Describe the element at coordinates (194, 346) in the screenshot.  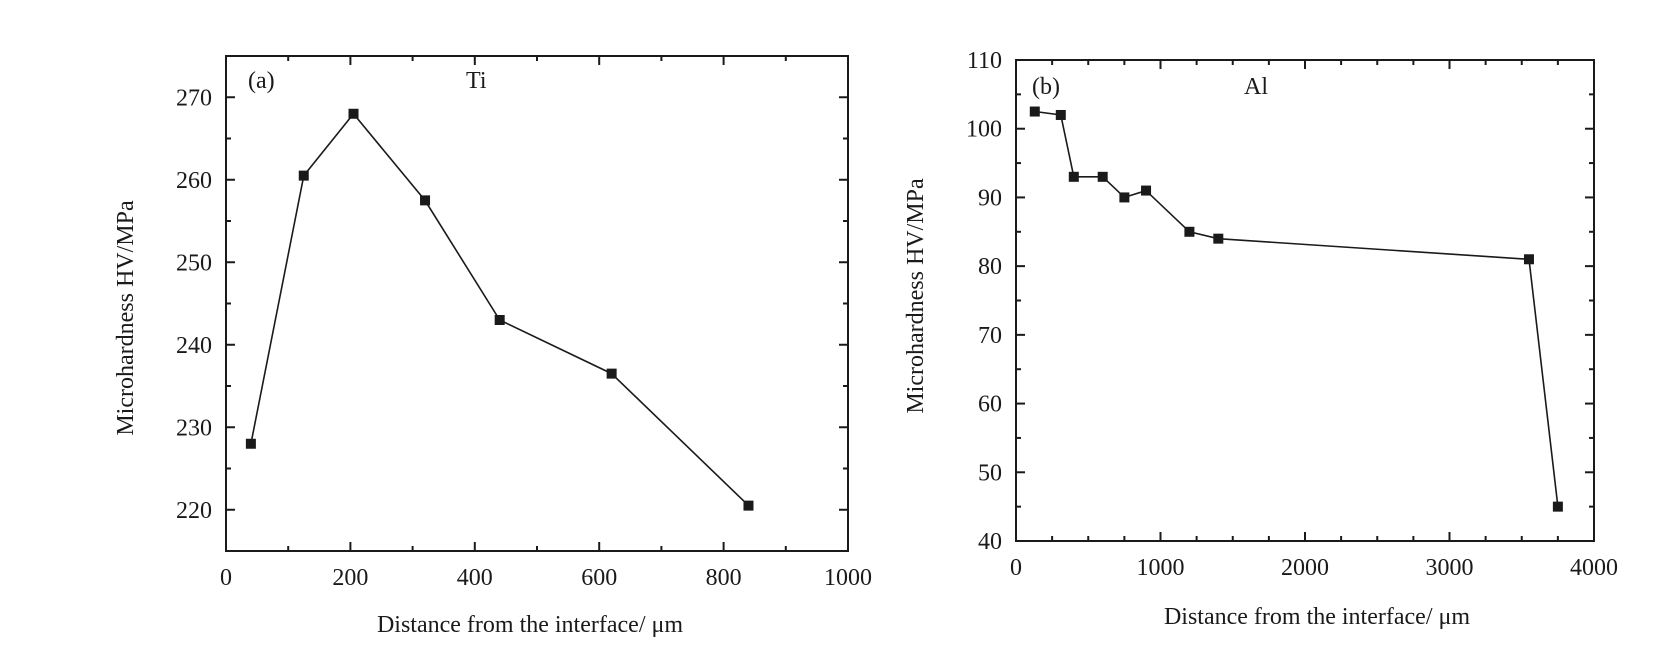
I see `y-tick-label: 240` at that location.